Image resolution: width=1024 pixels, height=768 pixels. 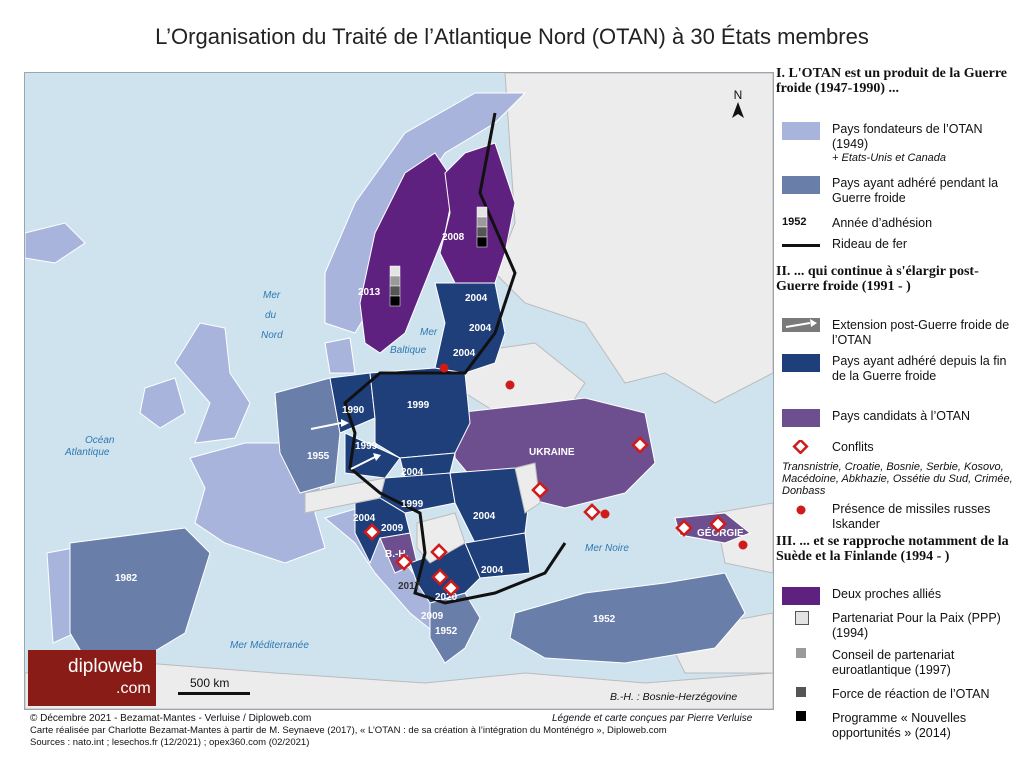 I want to click on legend-item-allies: Deux proches alliés, so click(x=861, y=596).